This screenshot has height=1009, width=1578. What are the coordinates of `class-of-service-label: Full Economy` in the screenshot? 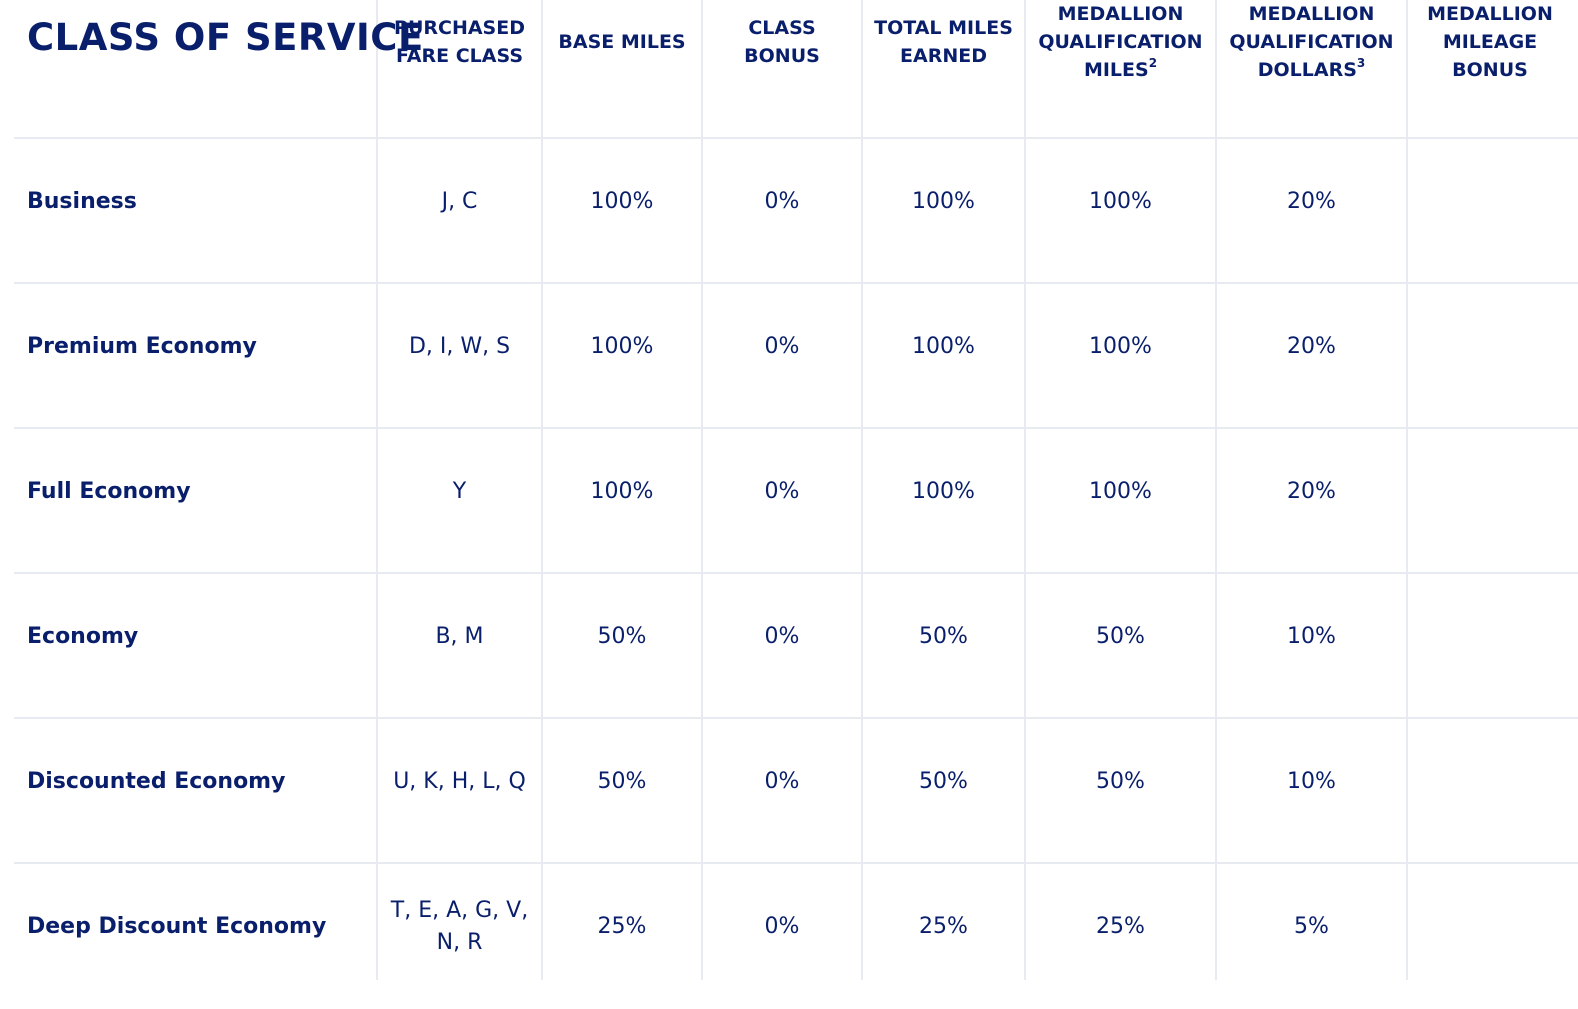 It's located at (109, 491).